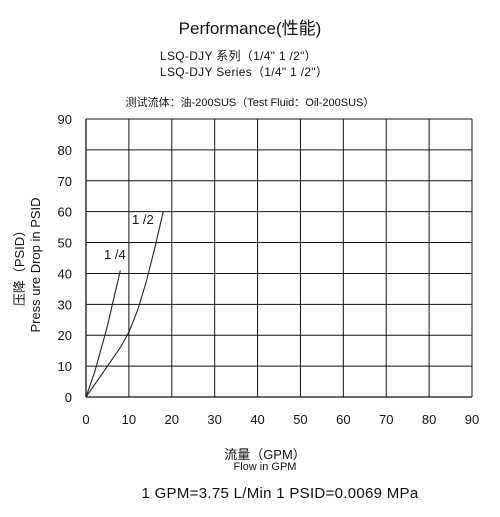  I want to click on y-tick-label: 30, so click(65, 304).